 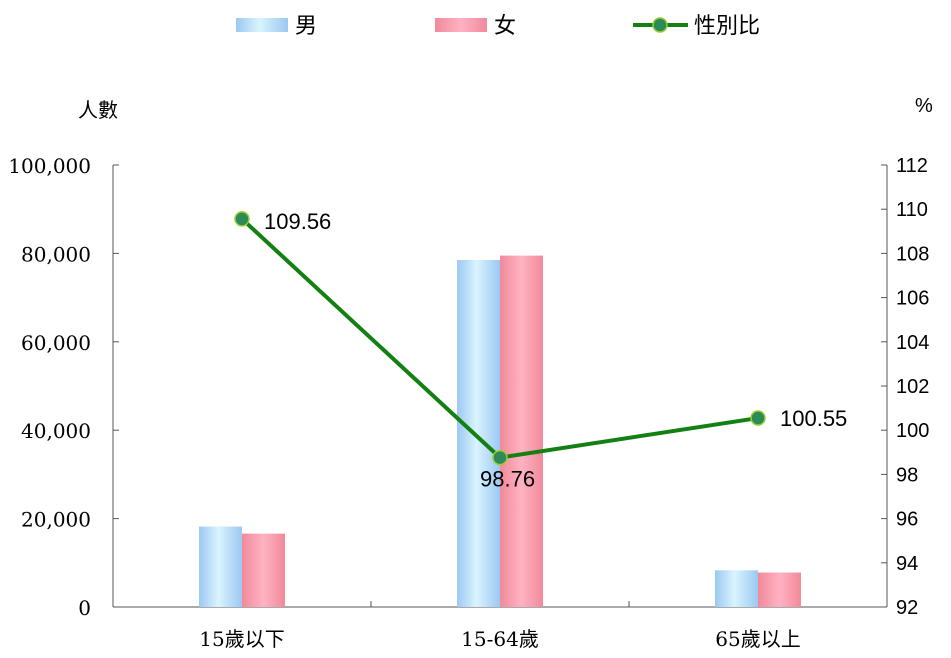 What do you see at coordinates (500, 639) in the screenshot?
I see `x-tick-label: 15-64歲` at bounding box center [500, 639].